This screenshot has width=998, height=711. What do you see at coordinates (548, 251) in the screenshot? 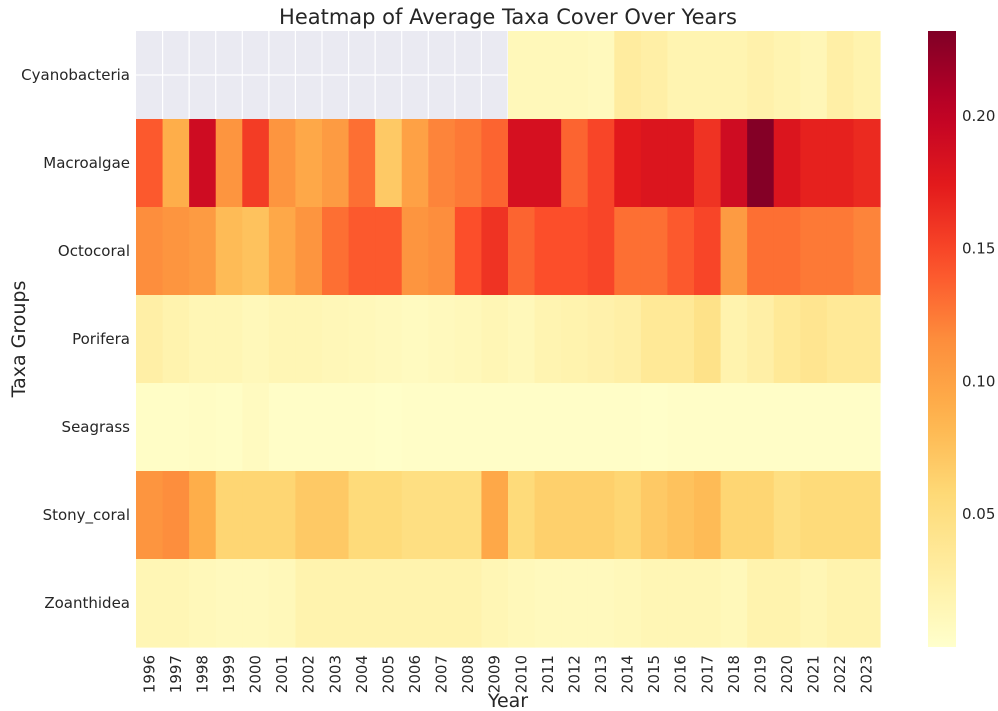
I see `heatmap-cell: Octocoral 2011: 0.145` at bounding box center [548, 251].